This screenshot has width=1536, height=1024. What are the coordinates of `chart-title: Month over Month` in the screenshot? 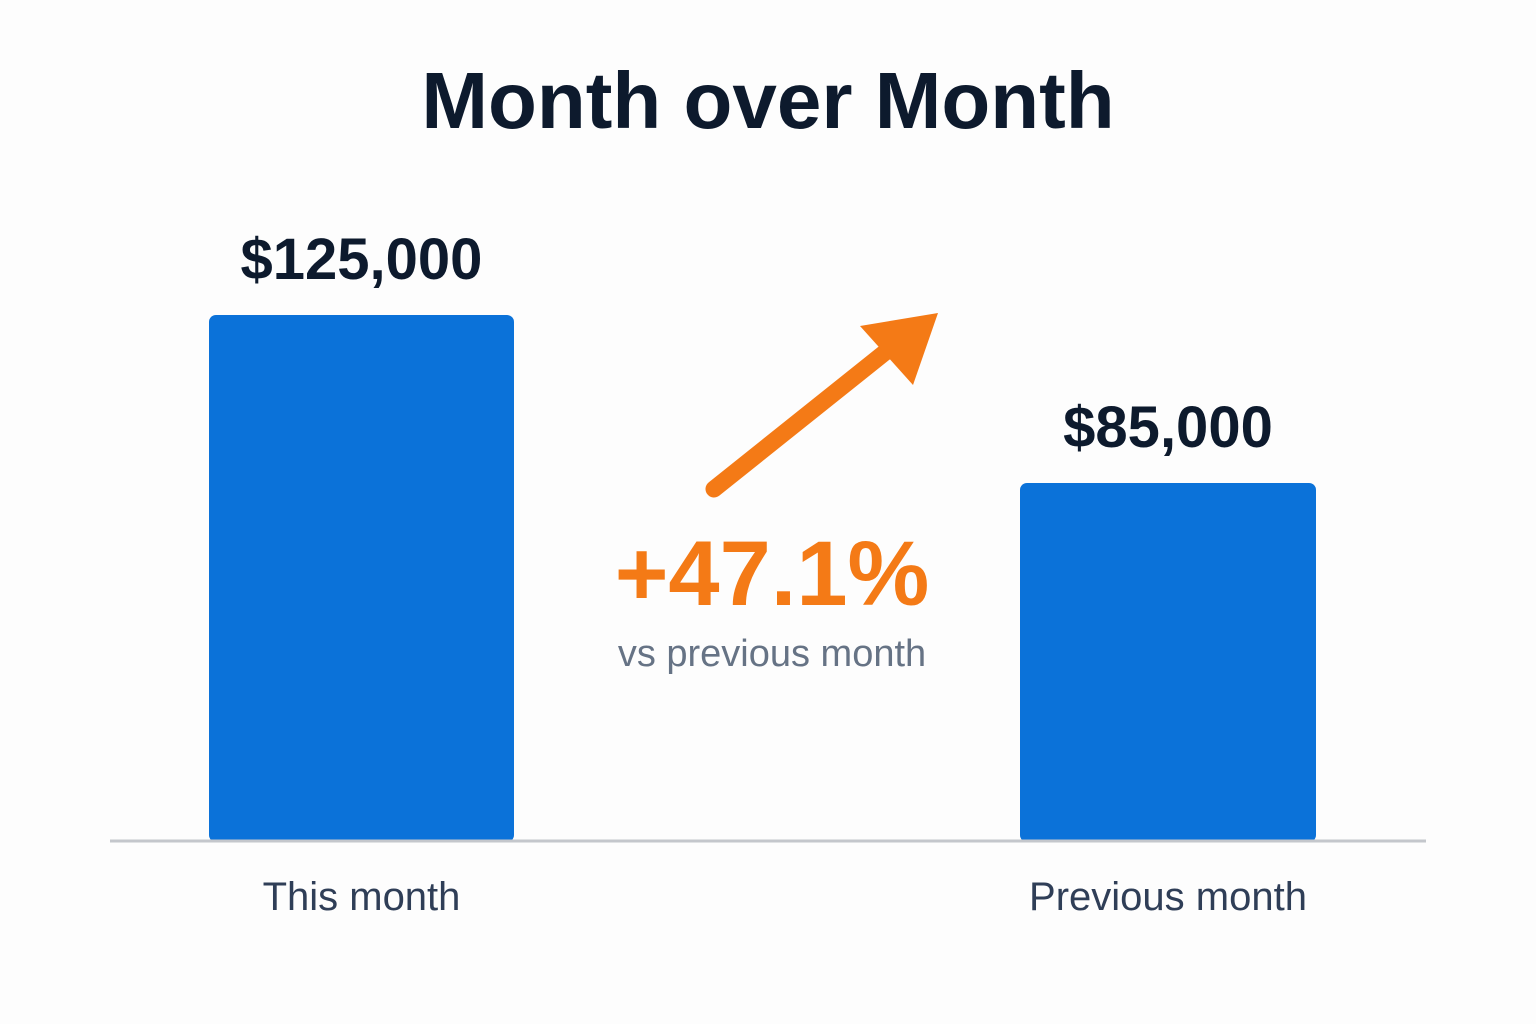 It's located at (767, 100).